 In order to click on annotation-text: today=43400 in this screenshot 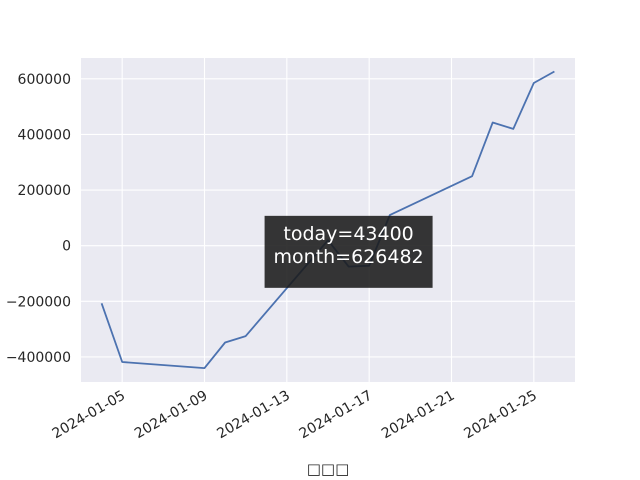, I will do `click(348, 234)`.